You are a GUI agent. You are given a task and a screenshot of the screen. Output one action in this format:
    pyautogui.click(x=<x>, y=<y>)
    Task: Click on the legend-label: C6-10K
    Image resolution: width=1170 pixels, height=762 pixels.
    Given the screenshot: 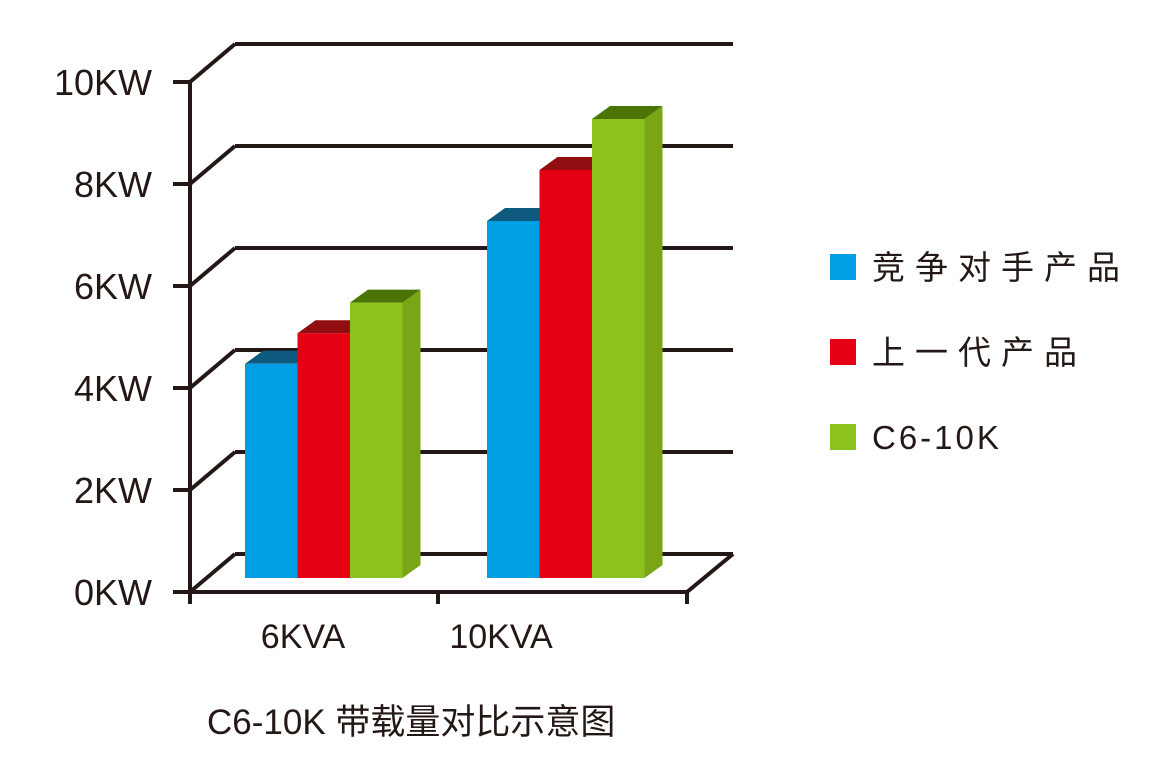 What is the action you would take?
    pyautogui.click(x=937, y=437)
    